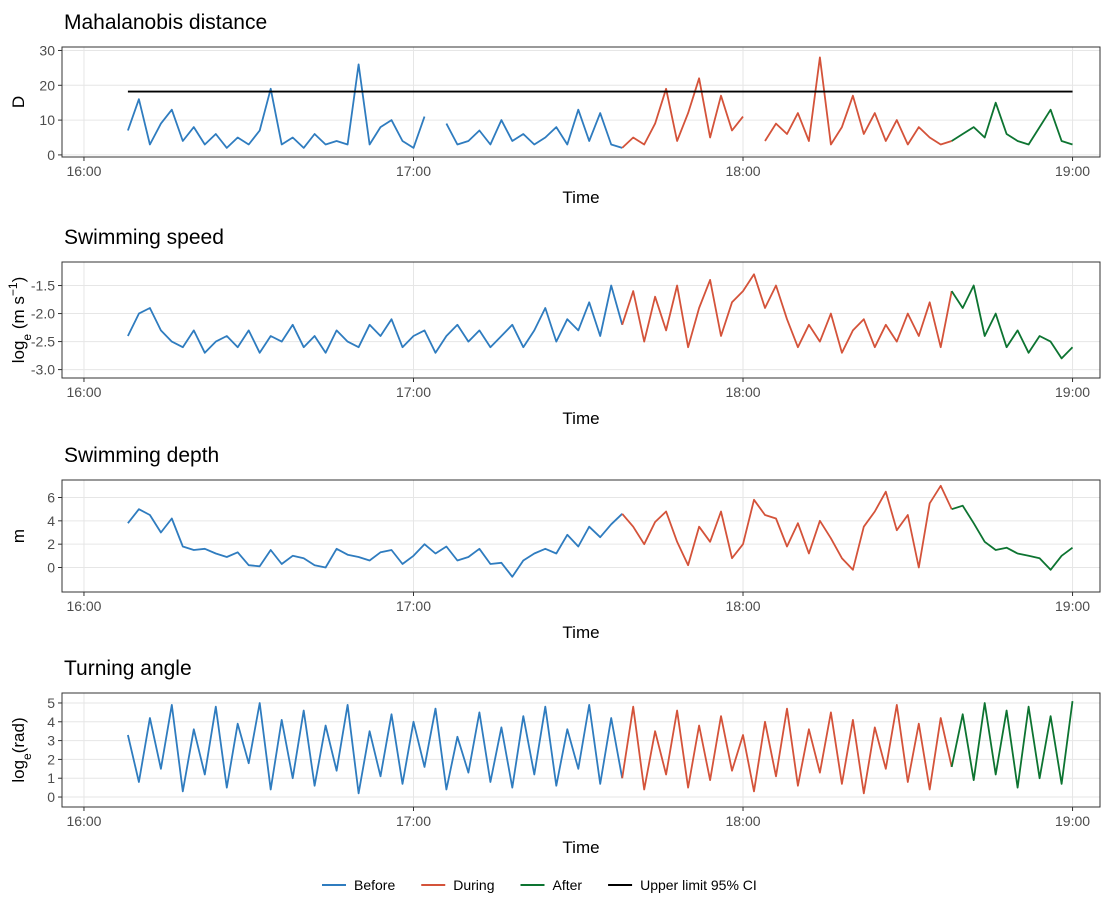  What do you see at coordinates (47, 120) in the screenshot?
I see `y-tick-label: 10` at bounding box center [47, 120].